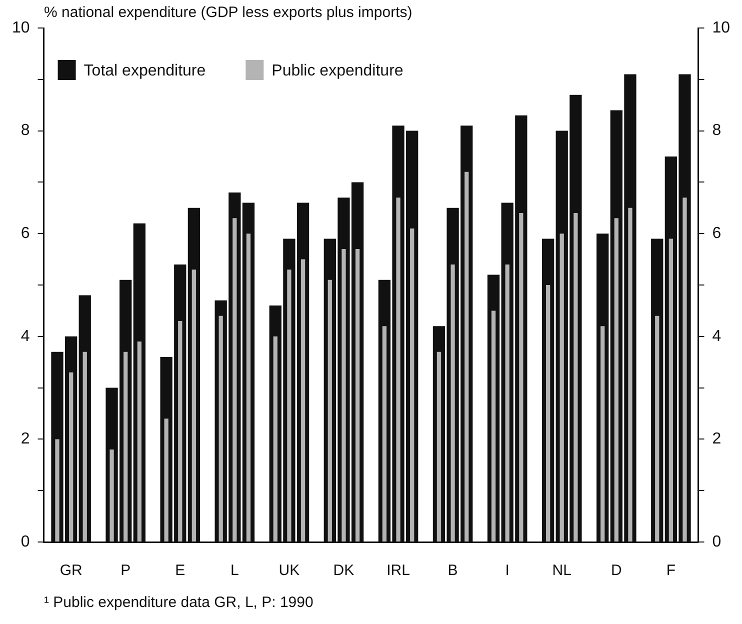  What do you see at coordinates (179, 602) in the screenshot?
I see `text: ¹ Public expenditure data GR, L, P: 1990` at bounding box center [179, 602].